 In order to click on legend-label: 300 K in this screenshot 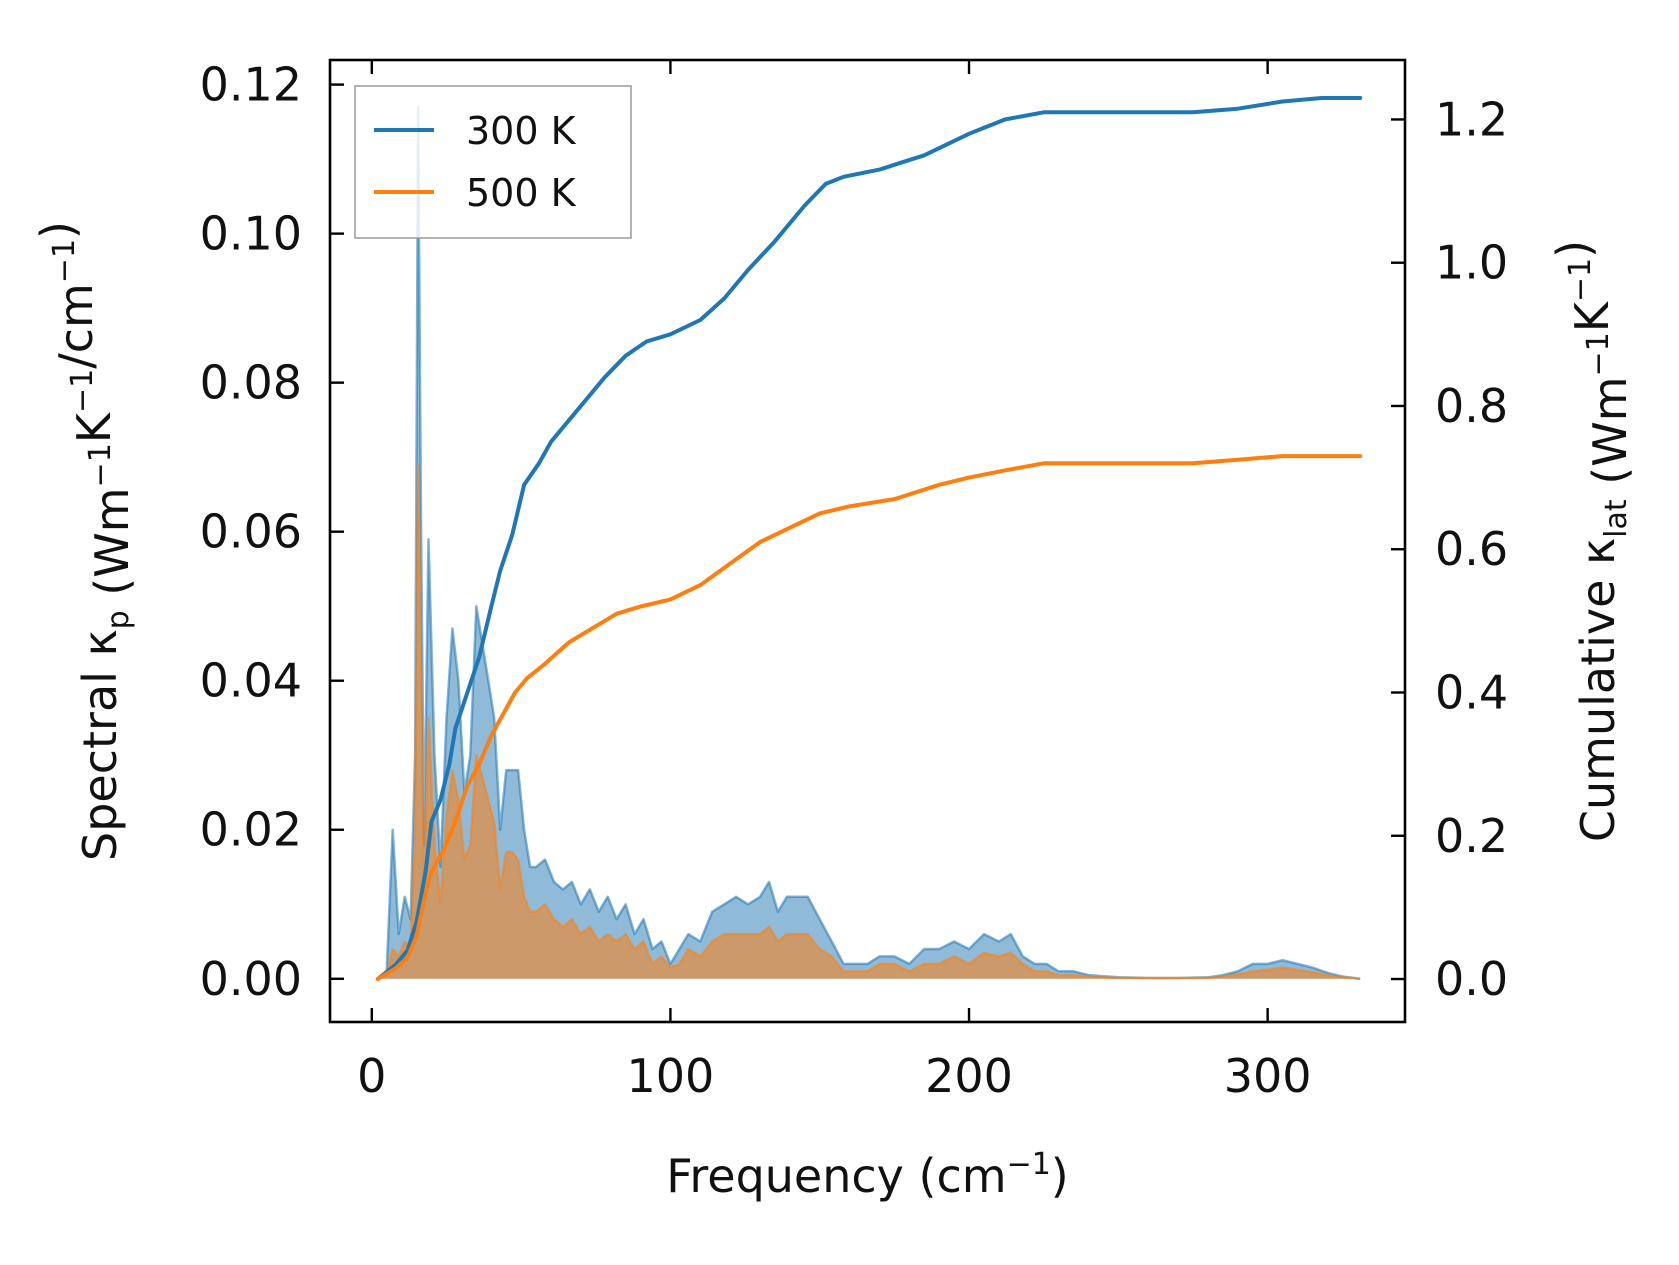, I will do `click(521, 131)`.